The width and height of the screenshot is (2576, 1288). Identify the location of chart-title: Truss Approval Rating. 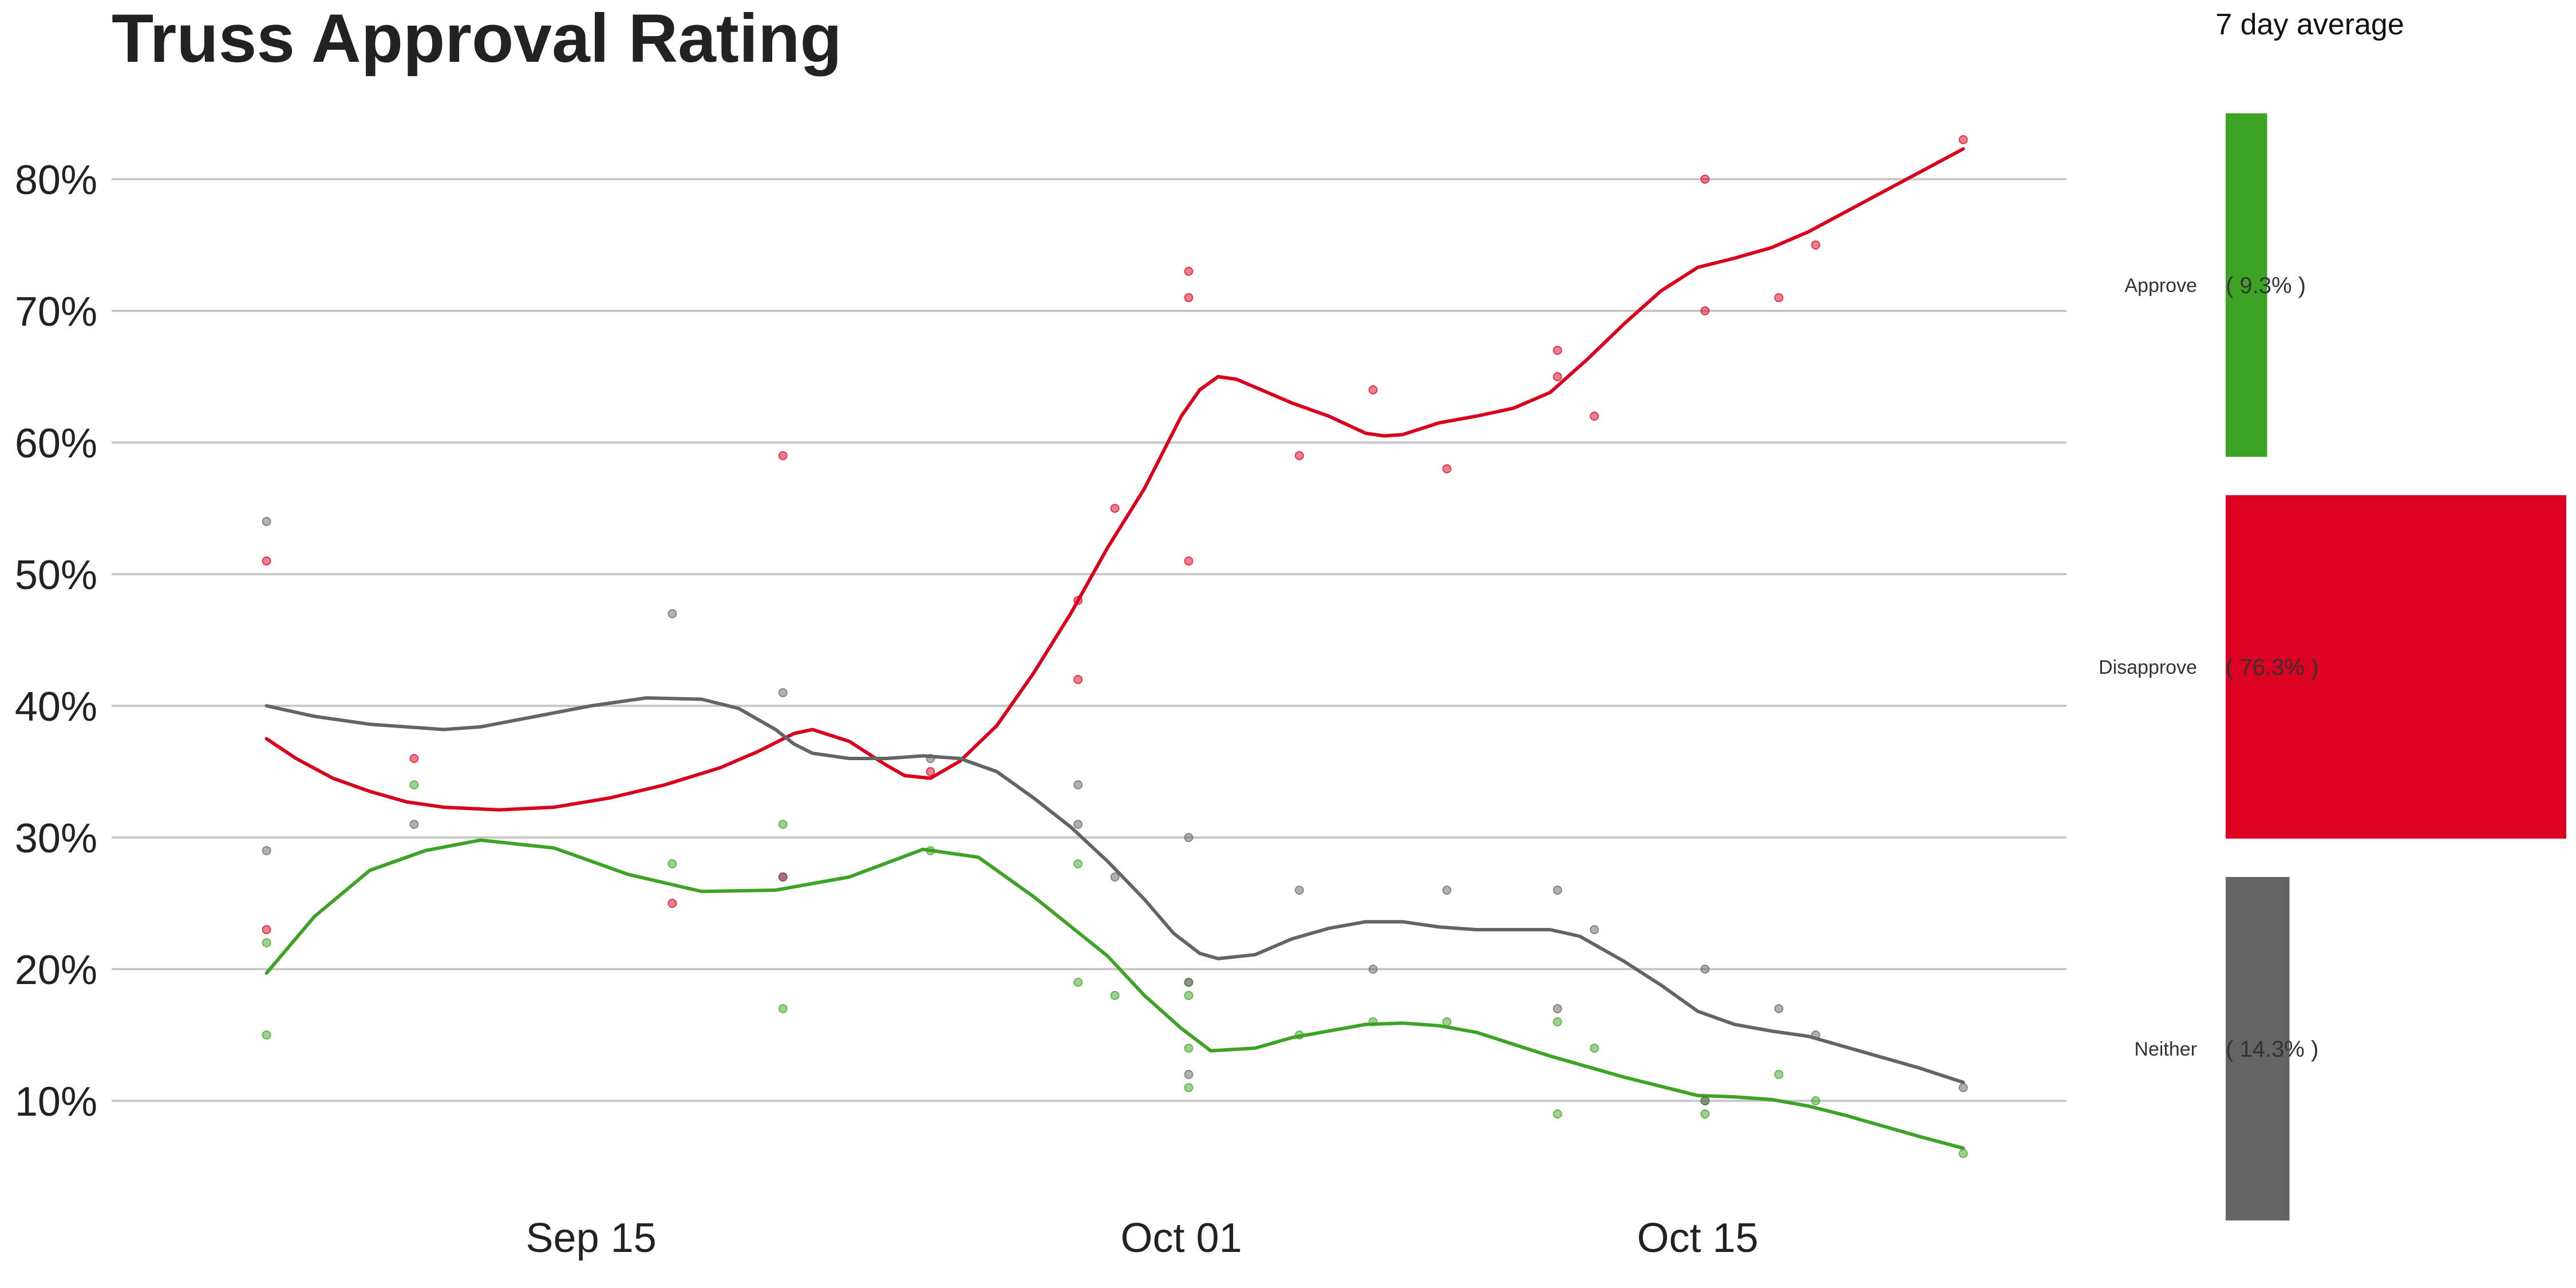
(477, 38).